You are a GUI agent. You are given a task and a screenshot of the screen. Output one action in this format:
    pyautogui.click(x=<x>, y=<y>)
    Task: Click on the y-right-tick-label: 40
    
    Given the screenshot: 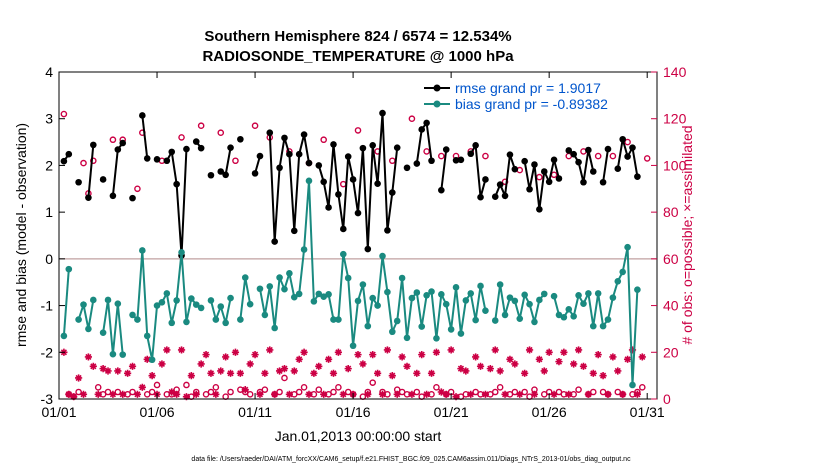 What is the action you would take?
    pyautogui.click(x=671, y=306)
    